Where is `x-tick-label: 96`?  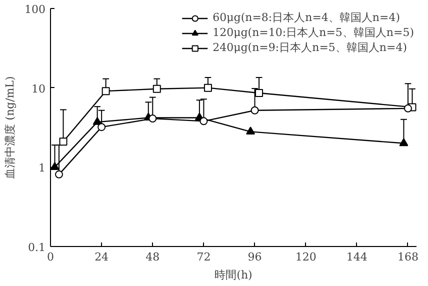 x-tick-label: 96 is located at coordinates (255, 257).